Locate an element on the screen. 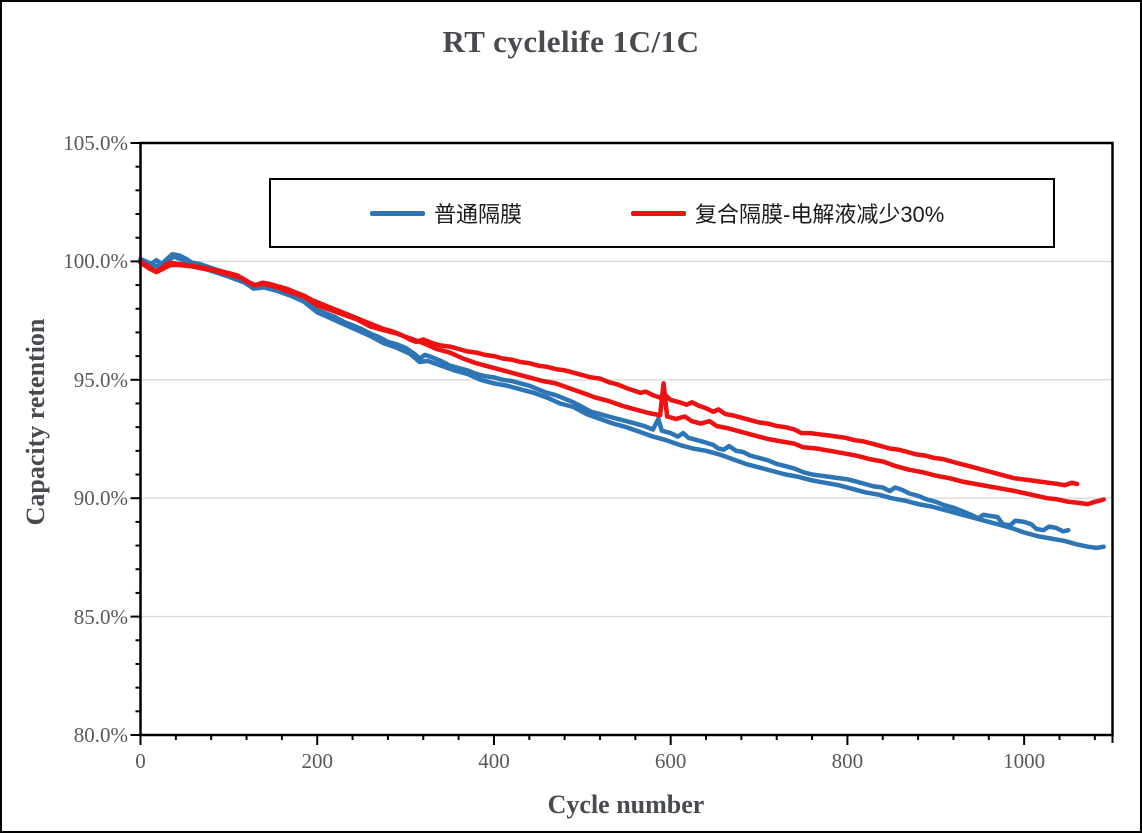 This screenshot has width=1142, height=833. y-tick-label: 85.0% is located at coordinates (100, 616).